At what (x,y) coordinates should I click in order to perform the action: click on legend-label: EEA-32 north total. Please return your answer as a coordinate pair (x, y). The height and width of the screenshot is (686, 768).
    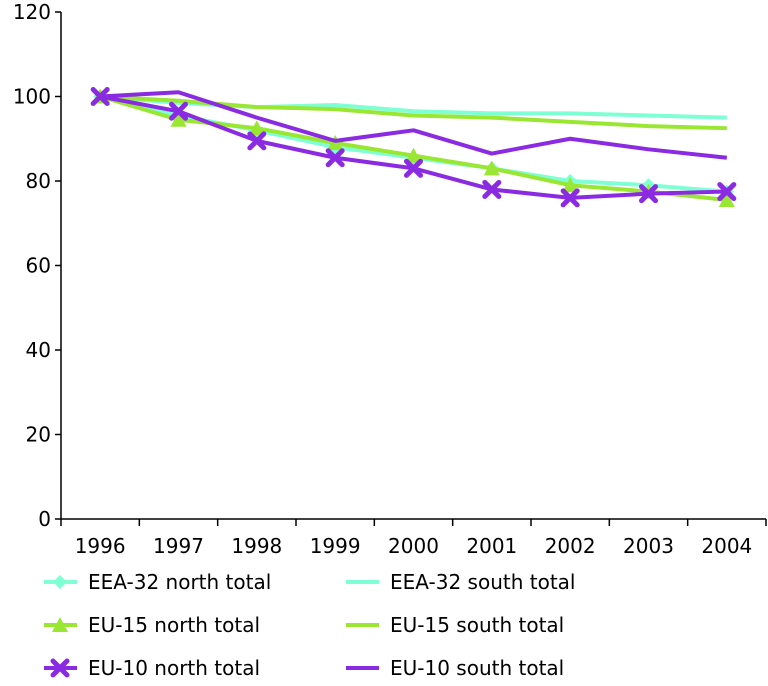
    Looking at the image, I should click on (179, 582).